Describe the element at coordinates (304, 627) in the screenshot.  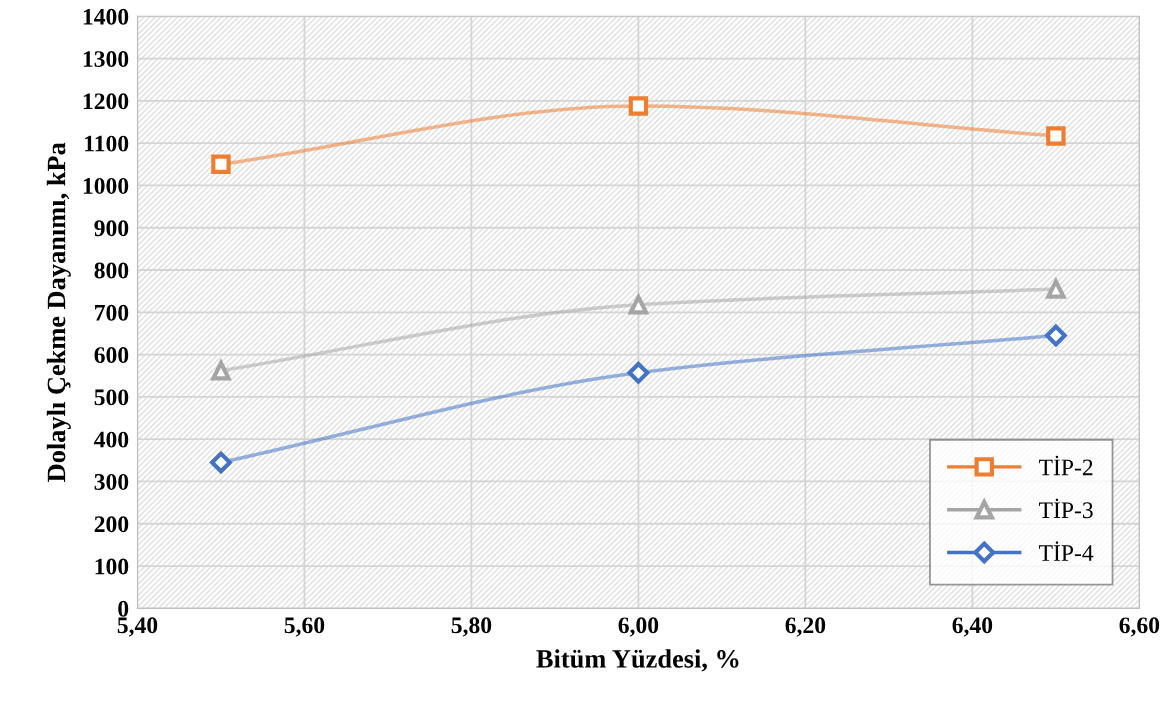
I see `x-tick-label: 5,60` at that location.